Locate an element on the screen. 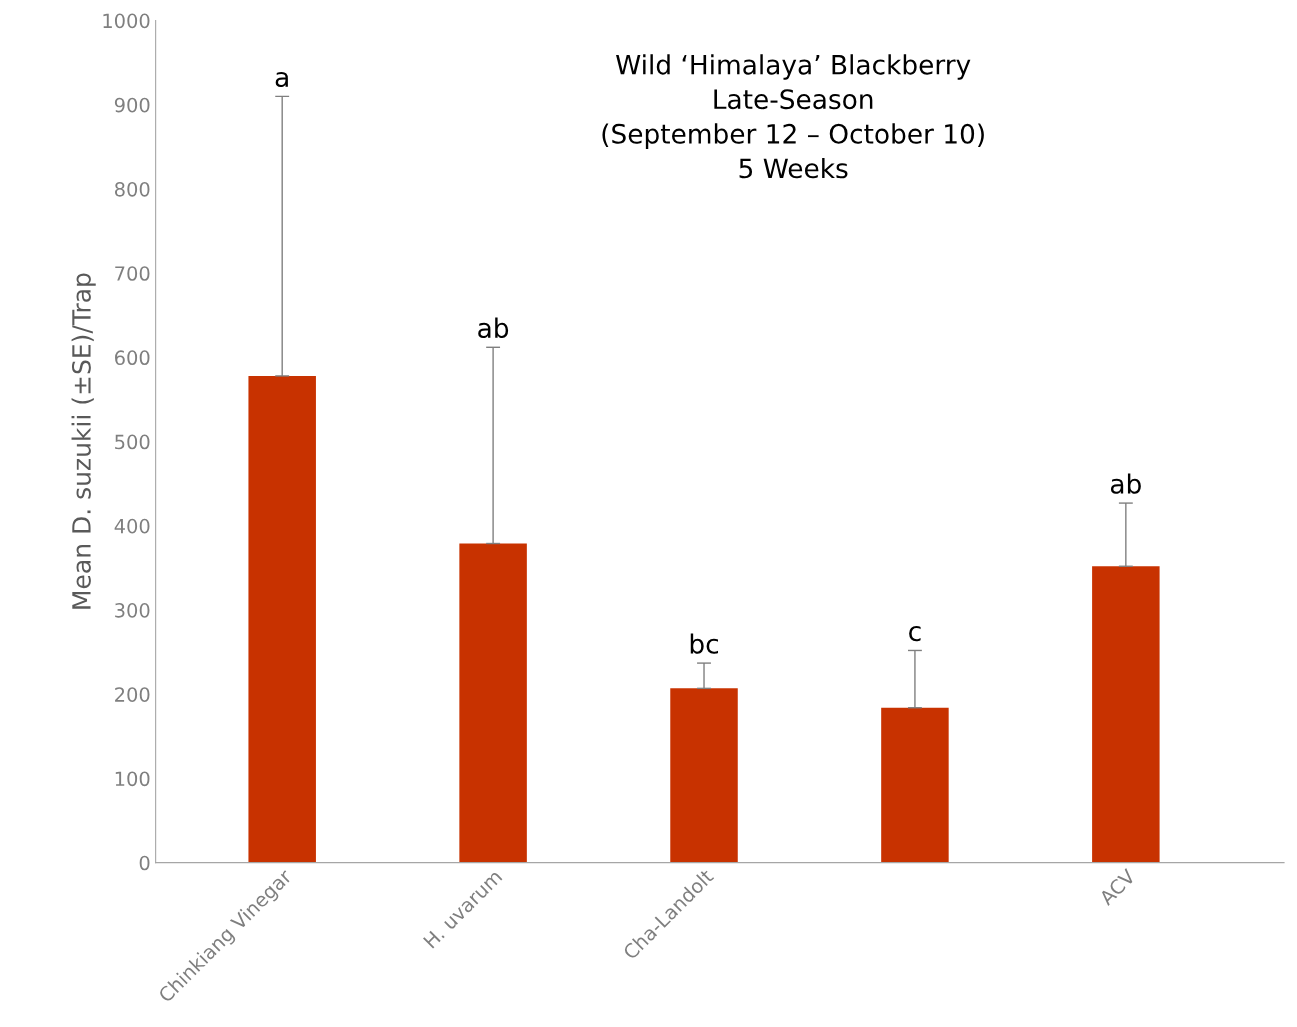 The image size is (1297, 1027). y-tick-label: 900 is located at coordinates (132, 105).